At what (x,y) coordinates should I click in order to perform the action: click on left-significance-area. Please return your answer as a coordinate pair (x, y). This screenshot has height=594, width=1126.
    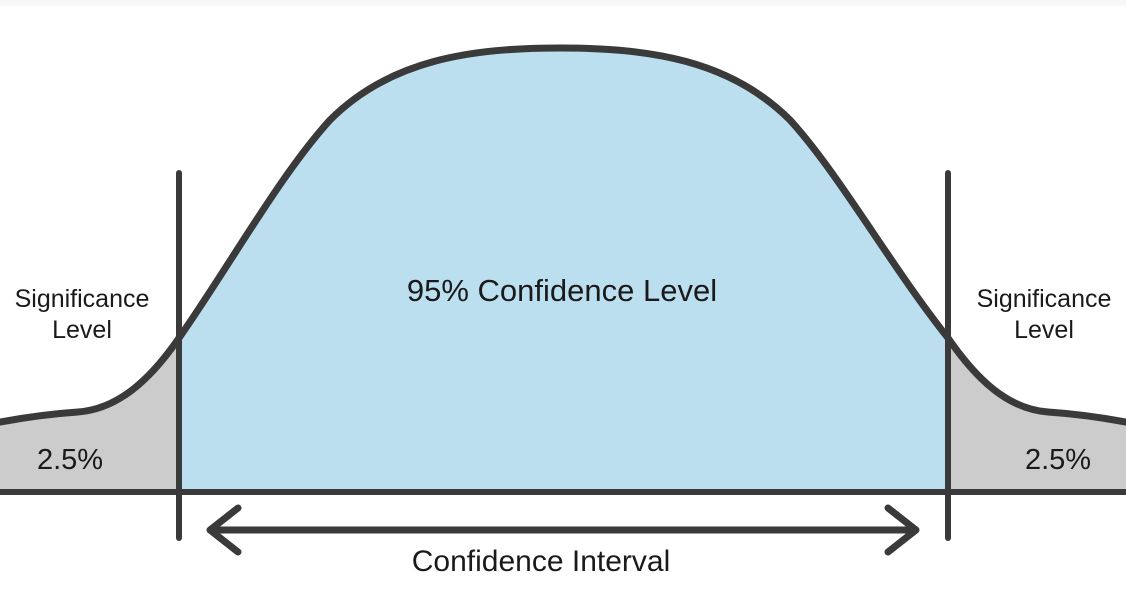
    Looking at the image, I should click on (89, 415).